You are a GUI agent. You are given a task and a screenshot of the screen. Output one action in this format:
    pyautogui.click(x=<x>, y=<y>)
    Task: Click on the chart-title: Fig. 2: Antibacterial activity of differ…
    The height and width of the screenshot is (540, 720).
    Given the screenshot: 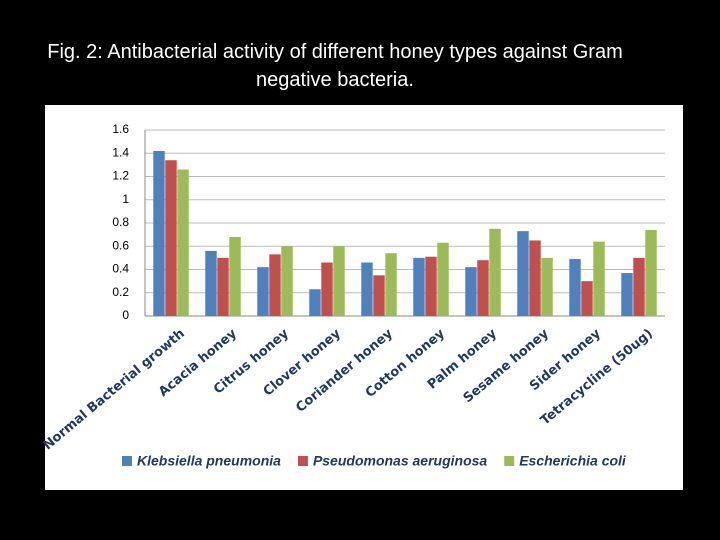 What is the action you would take?
    pyautogui.click(x=335, y=66)
    